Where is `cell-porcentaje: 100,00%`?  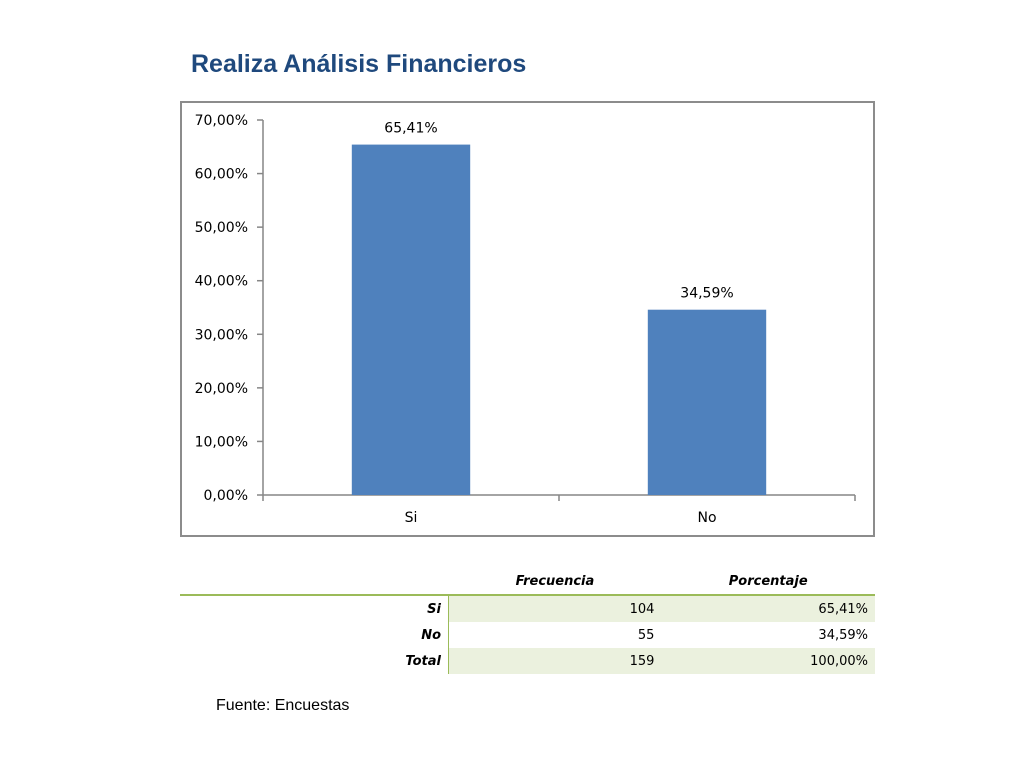
cell-porcentaje: 100,00% is located at coordinates (768, 661).